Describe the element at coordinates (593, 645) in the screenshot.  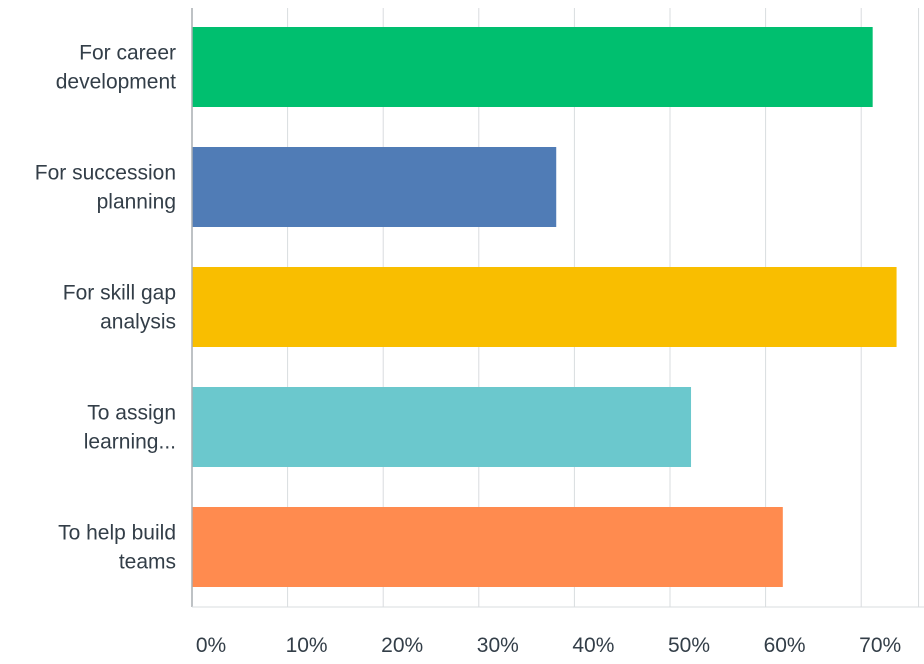
I see `x-tick-label: 40%` at that location.